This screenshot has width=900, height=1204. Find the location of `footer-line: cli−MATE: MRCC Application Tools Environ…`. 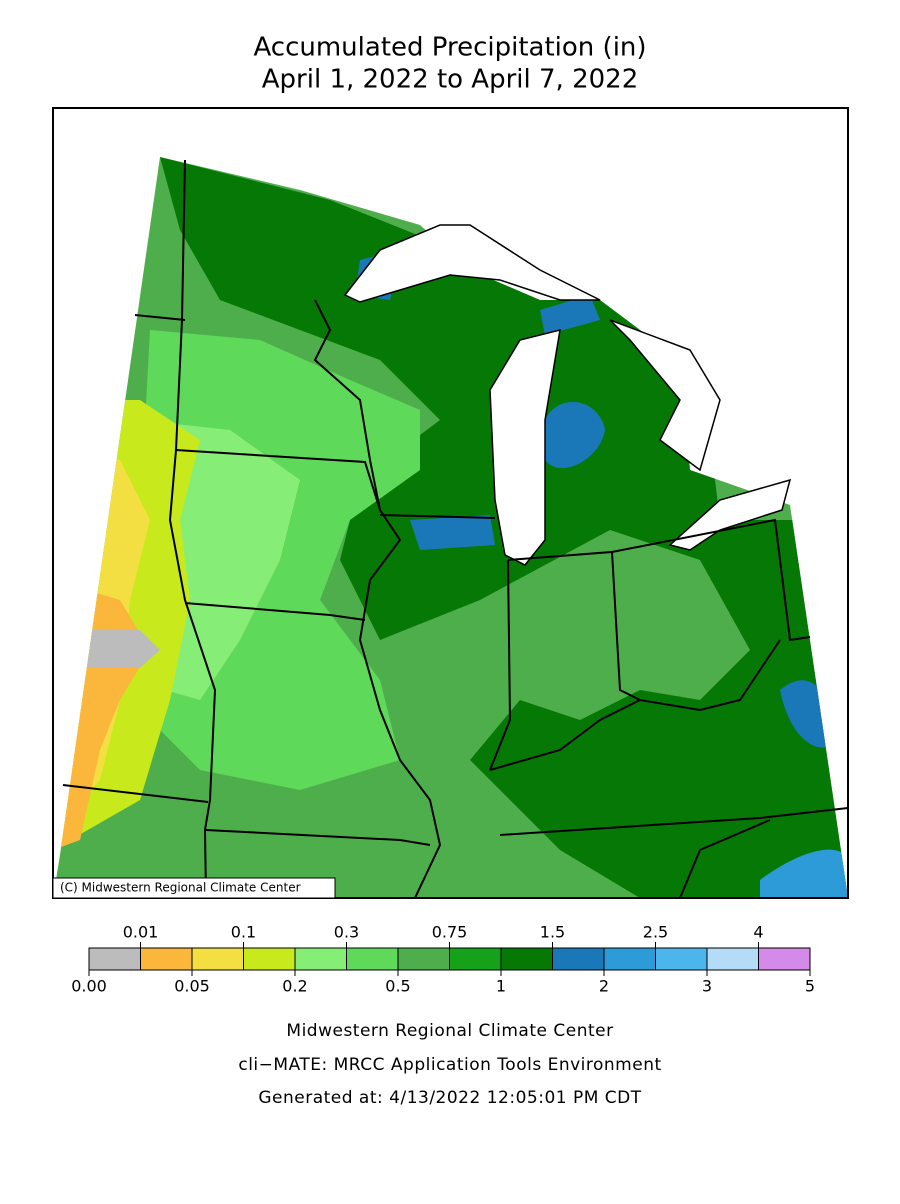

footer-line: cli−MATE: MRCC Application Tools Environ… is located at coordinates (449, 1065).